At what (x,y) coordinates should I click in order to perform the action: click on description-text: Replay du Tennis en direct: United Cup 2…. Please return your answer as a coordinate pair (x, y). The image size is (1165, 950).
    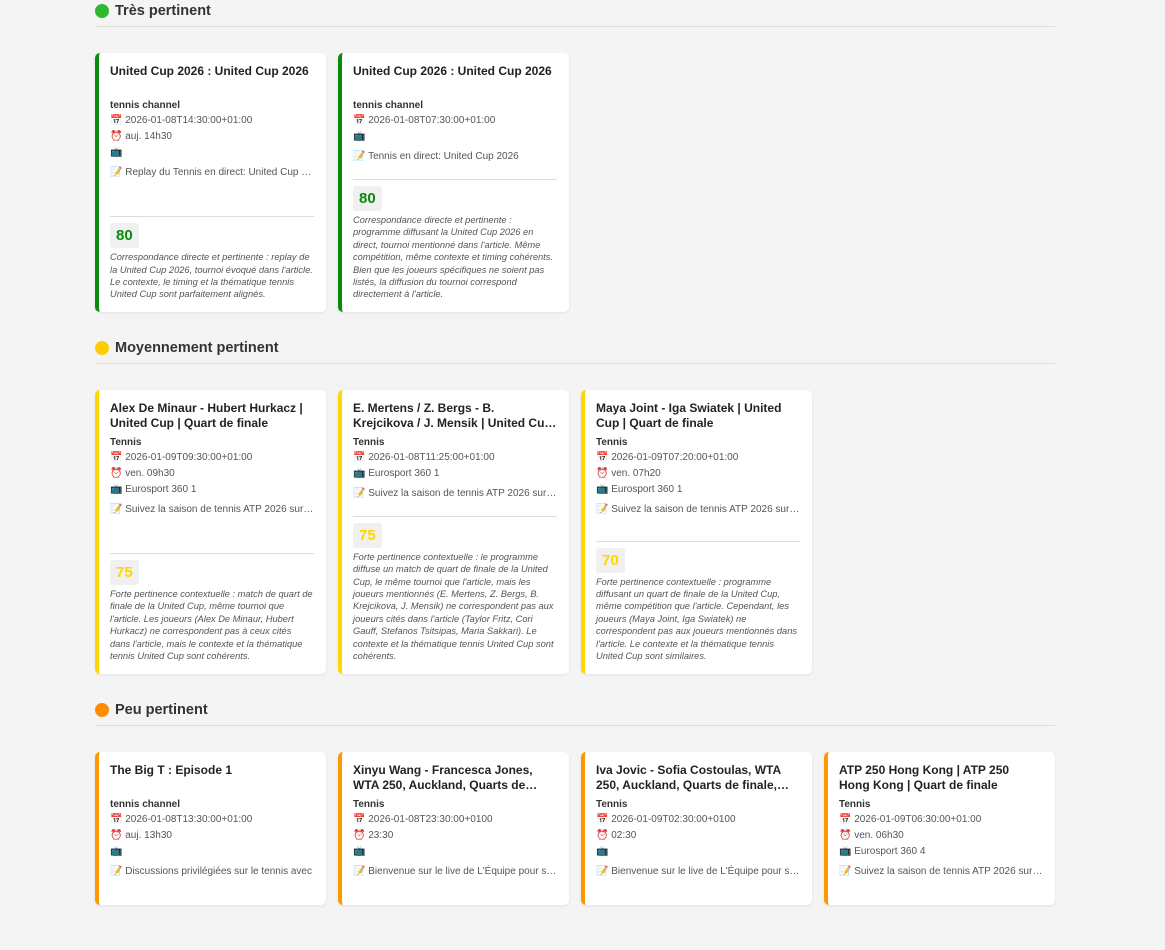
    Looking at the image, I should click on (219, 172).